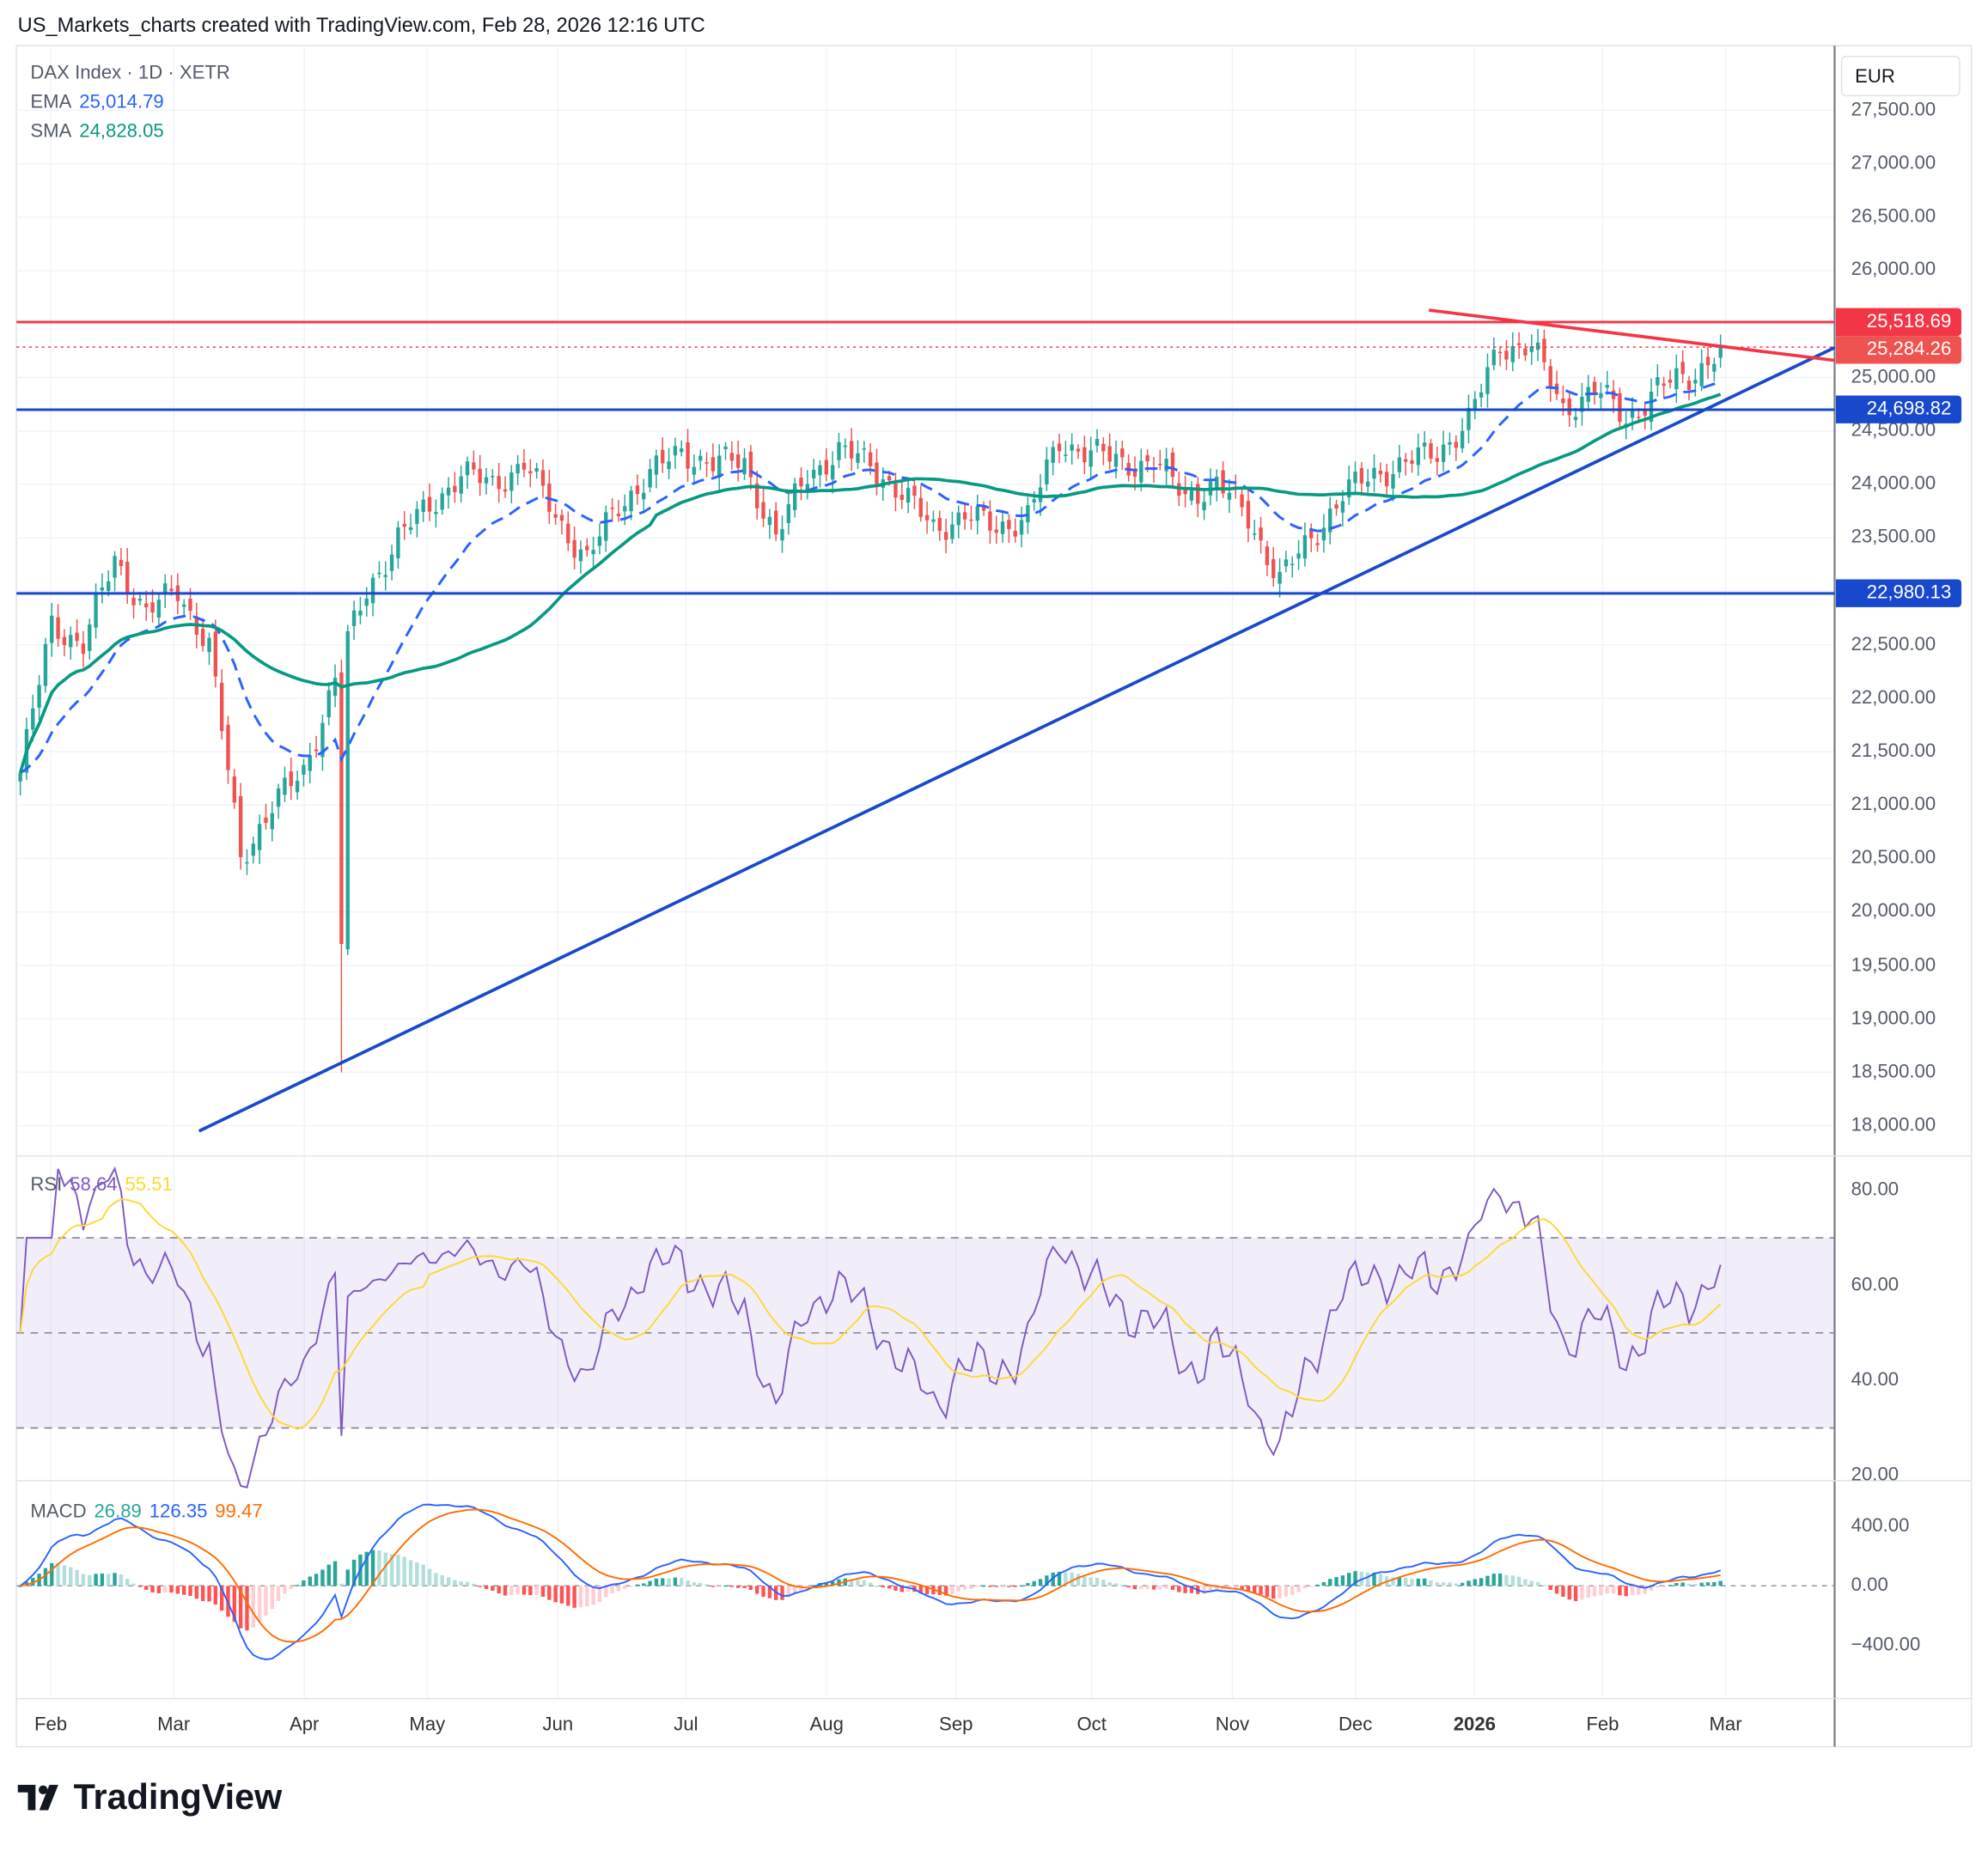  Describe the element at coordinates (1900, 76) in the screenshot. I see `currency-selector: EUR` at that location.